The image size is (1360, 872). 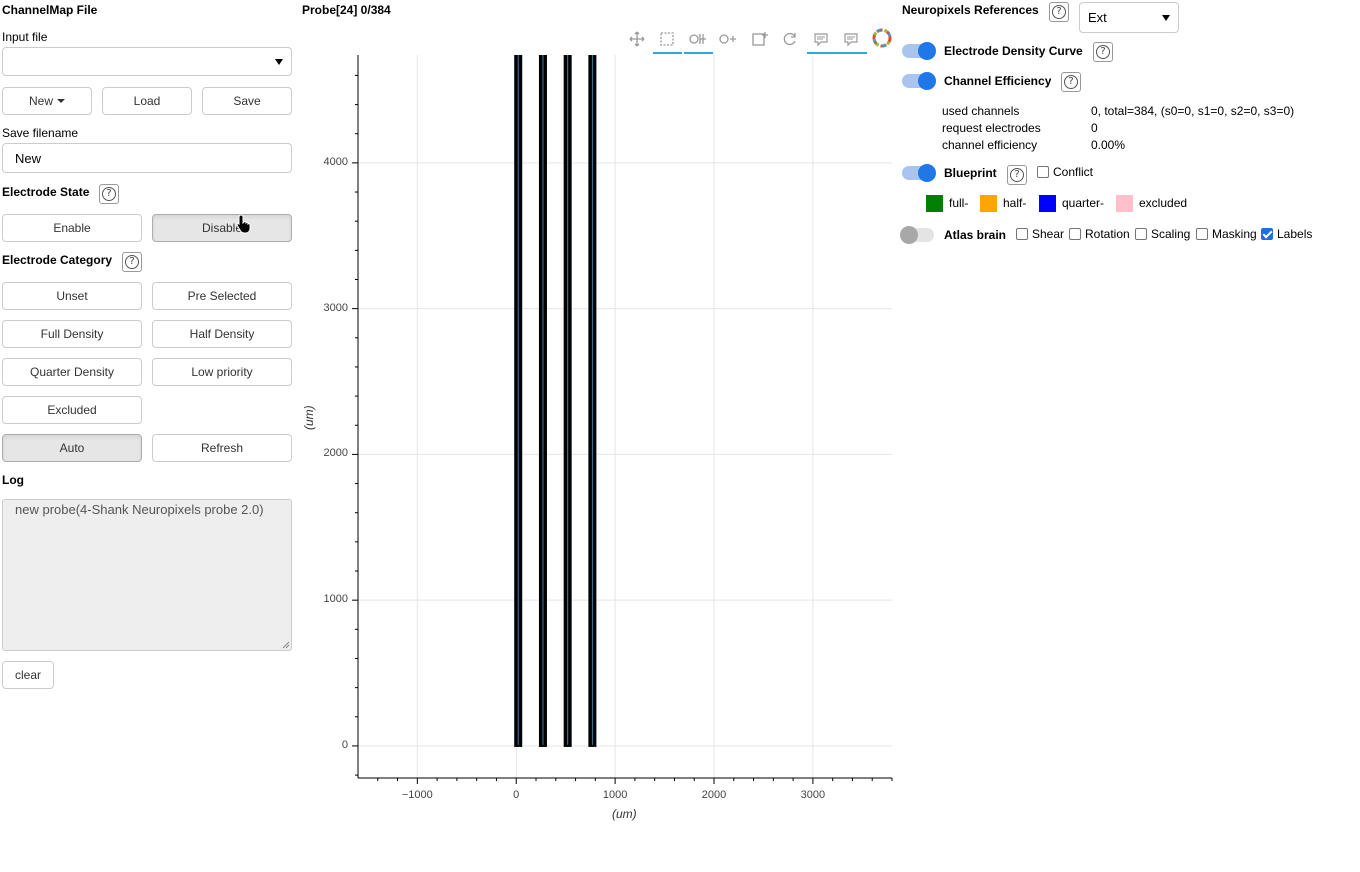 I want to click on shear-label: Shear, so click(x=1048, y=234).